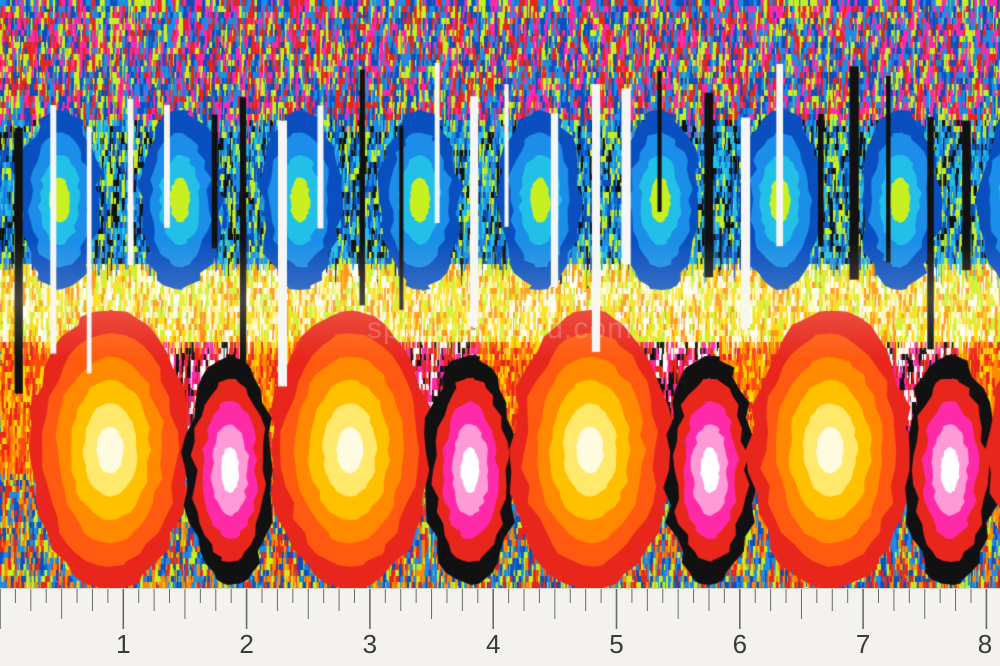 The image size is (1000, 666). I want to click on ruler-label: 6, so click(740, 644).